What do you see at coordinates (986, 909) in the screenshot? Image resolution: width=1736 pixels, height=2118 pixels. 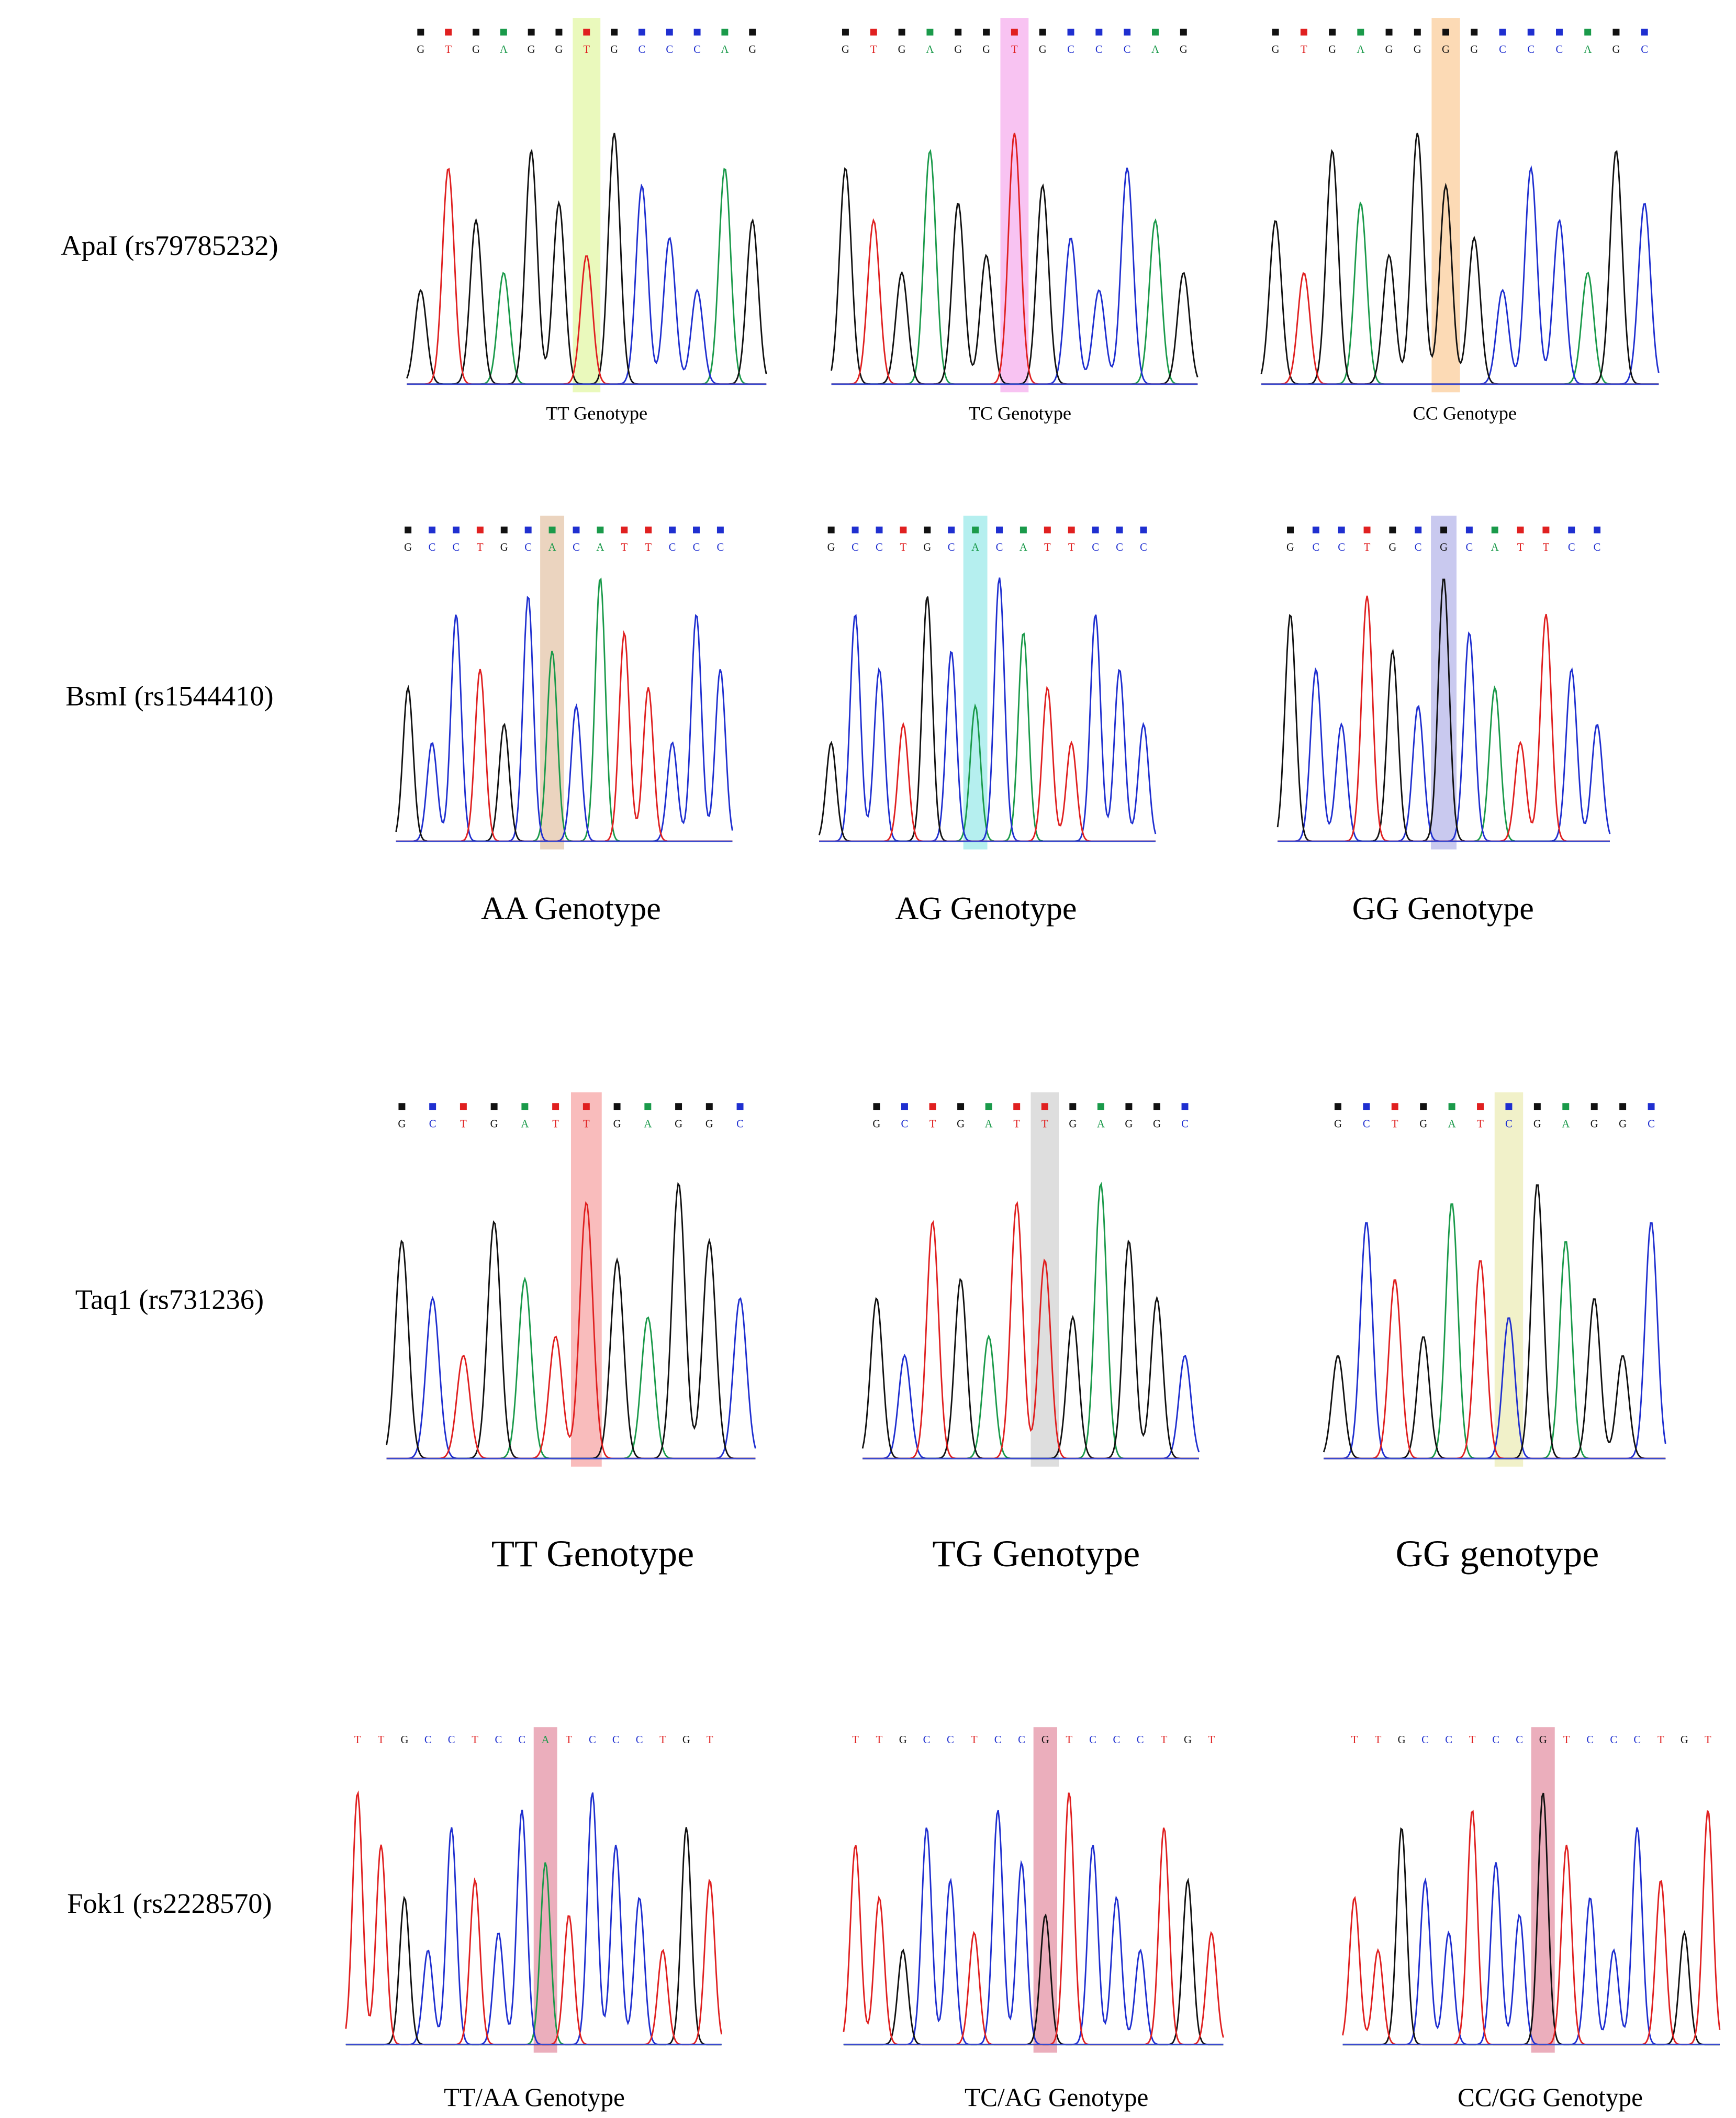 I see `genotype-label: AG Genotype` at bounding box center [986, 909].